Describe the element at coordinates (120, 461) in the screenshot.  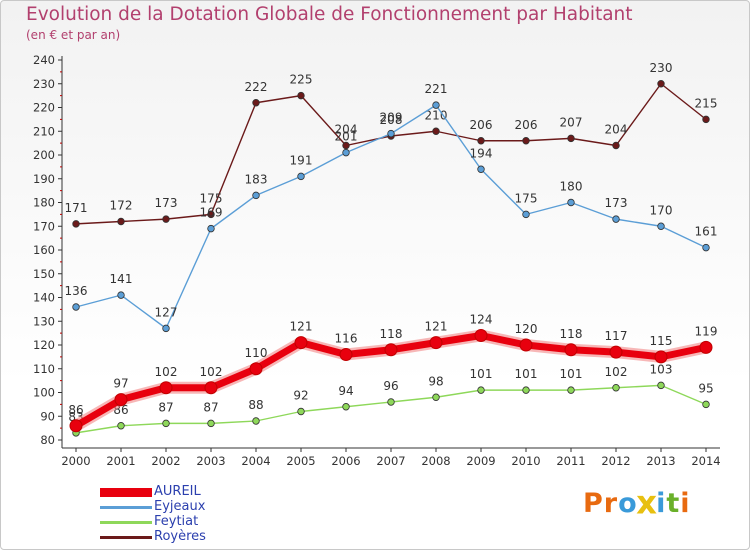
I see `x-tick-label: 2001` at that location.